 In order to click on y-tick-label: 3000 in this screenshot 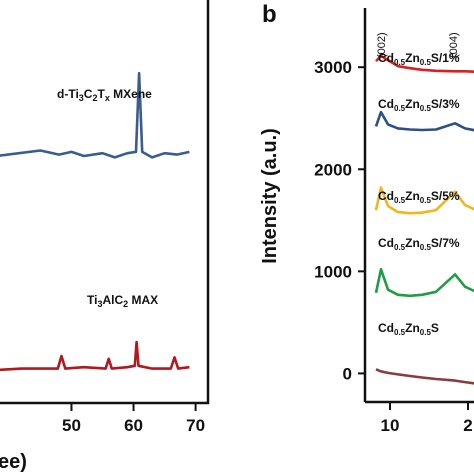, I will do `click(333, 67)`.